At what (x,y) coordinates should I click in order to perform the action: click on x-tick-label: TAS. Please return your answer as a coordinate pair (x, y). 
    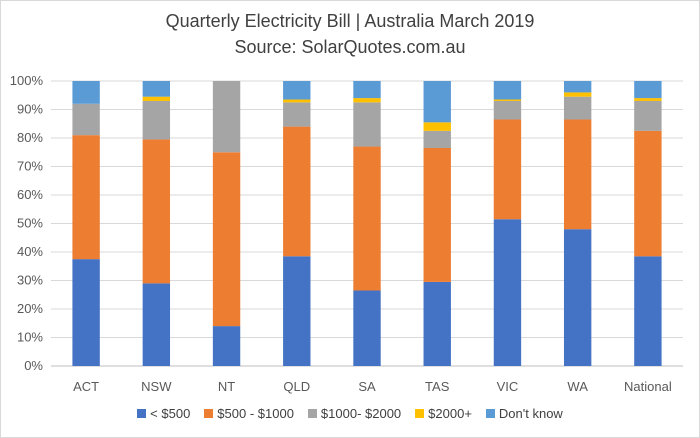
    Looking at the image, I should click on (437, 386).